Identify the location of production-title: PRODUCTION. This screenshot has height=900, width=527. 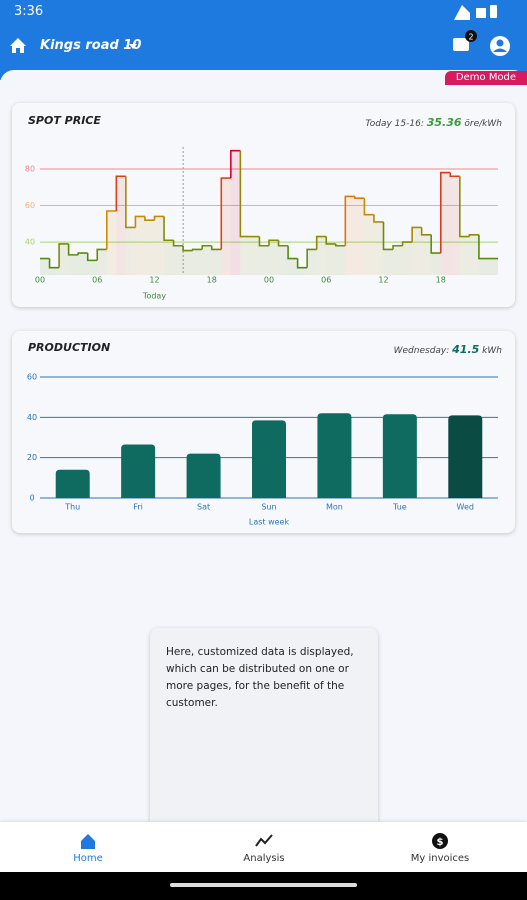
(69, 347).